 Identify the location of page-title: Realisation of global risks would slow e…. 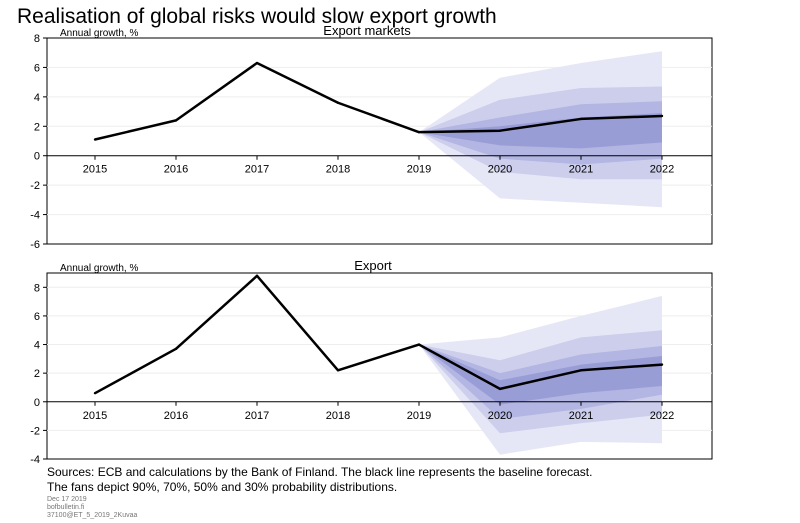
(257, 16).